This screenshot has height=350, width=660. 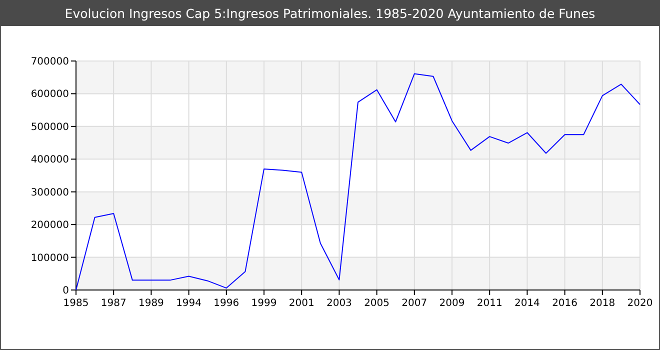 What do you see at coordinates (603, 303) in the screenshot?
I see `x-tick-label: 2018` at bounding box center [603, 303].